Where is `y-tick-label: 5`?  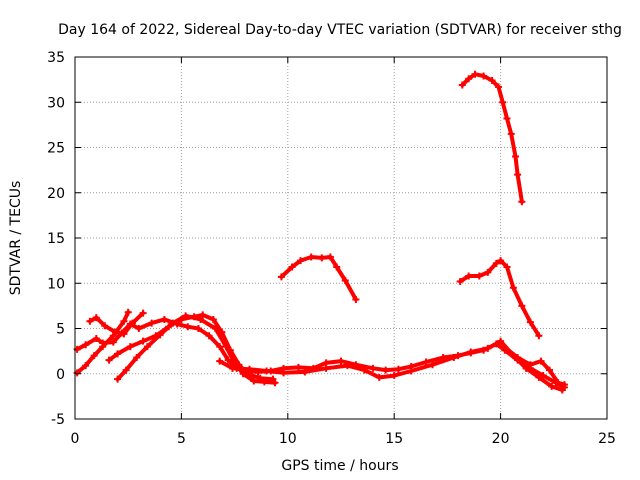 y-tick-label: 5 is located at coordinates (60, 330).